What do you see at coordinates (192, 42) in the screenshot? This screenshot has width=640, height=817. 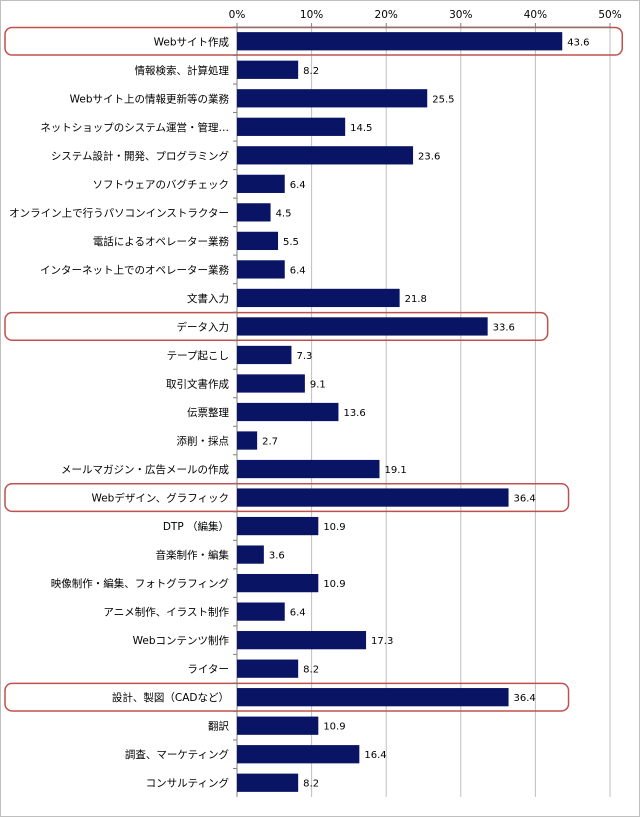 I see `category-label: Webサイト作成` at bounding box center [192, 42].